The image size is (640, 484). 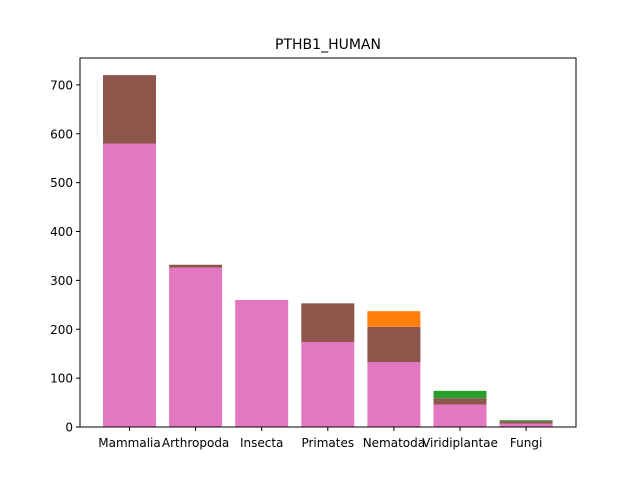 I want to click on x-tick-label-viridiplantae: Viridiplantae, so click(x=460, y=443).